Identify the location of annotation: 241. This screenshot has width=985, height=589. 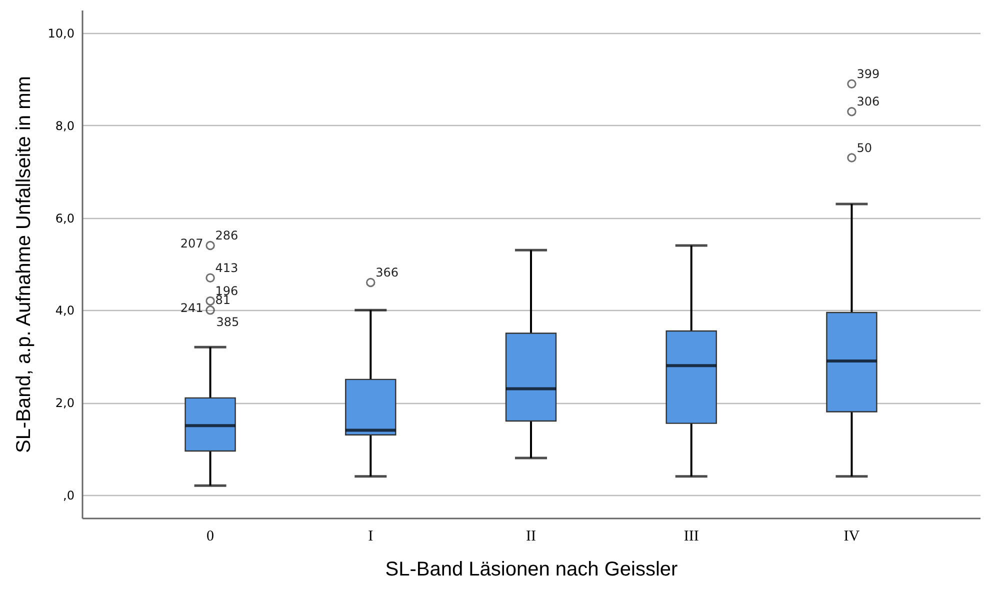
(192, 308).